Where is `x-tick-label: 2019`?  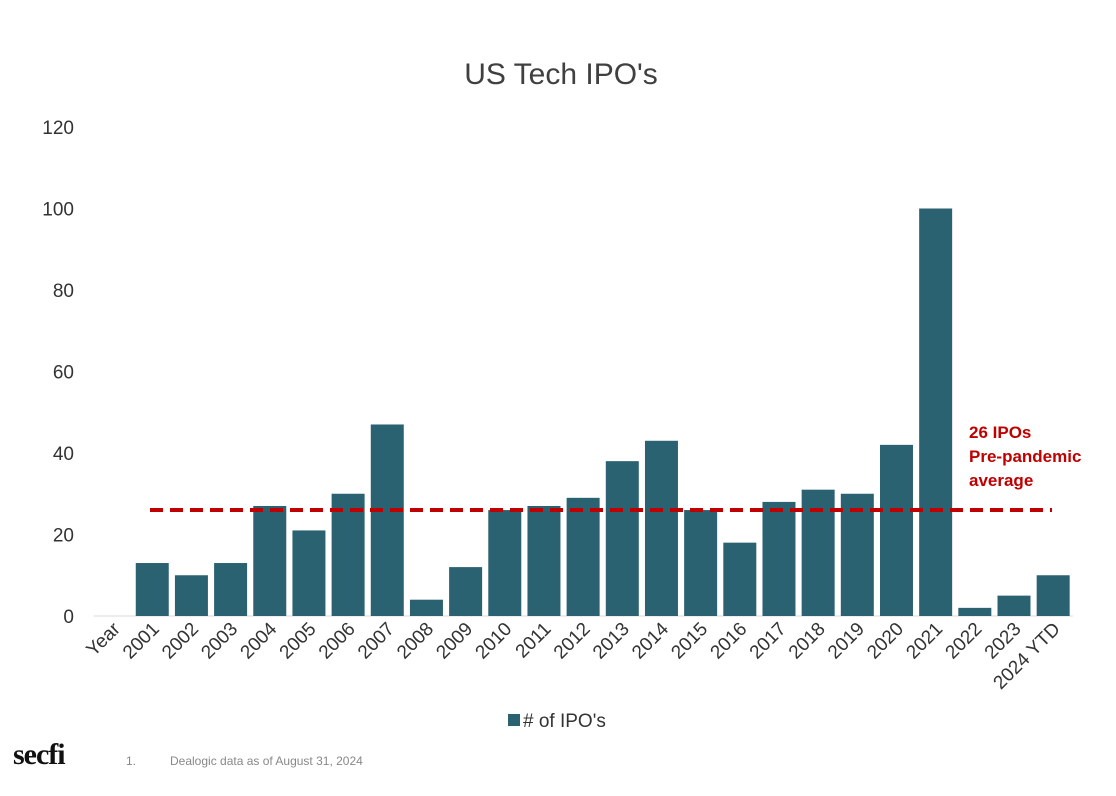
x-tick-label: 2019 is located at coordinates (846, 641).